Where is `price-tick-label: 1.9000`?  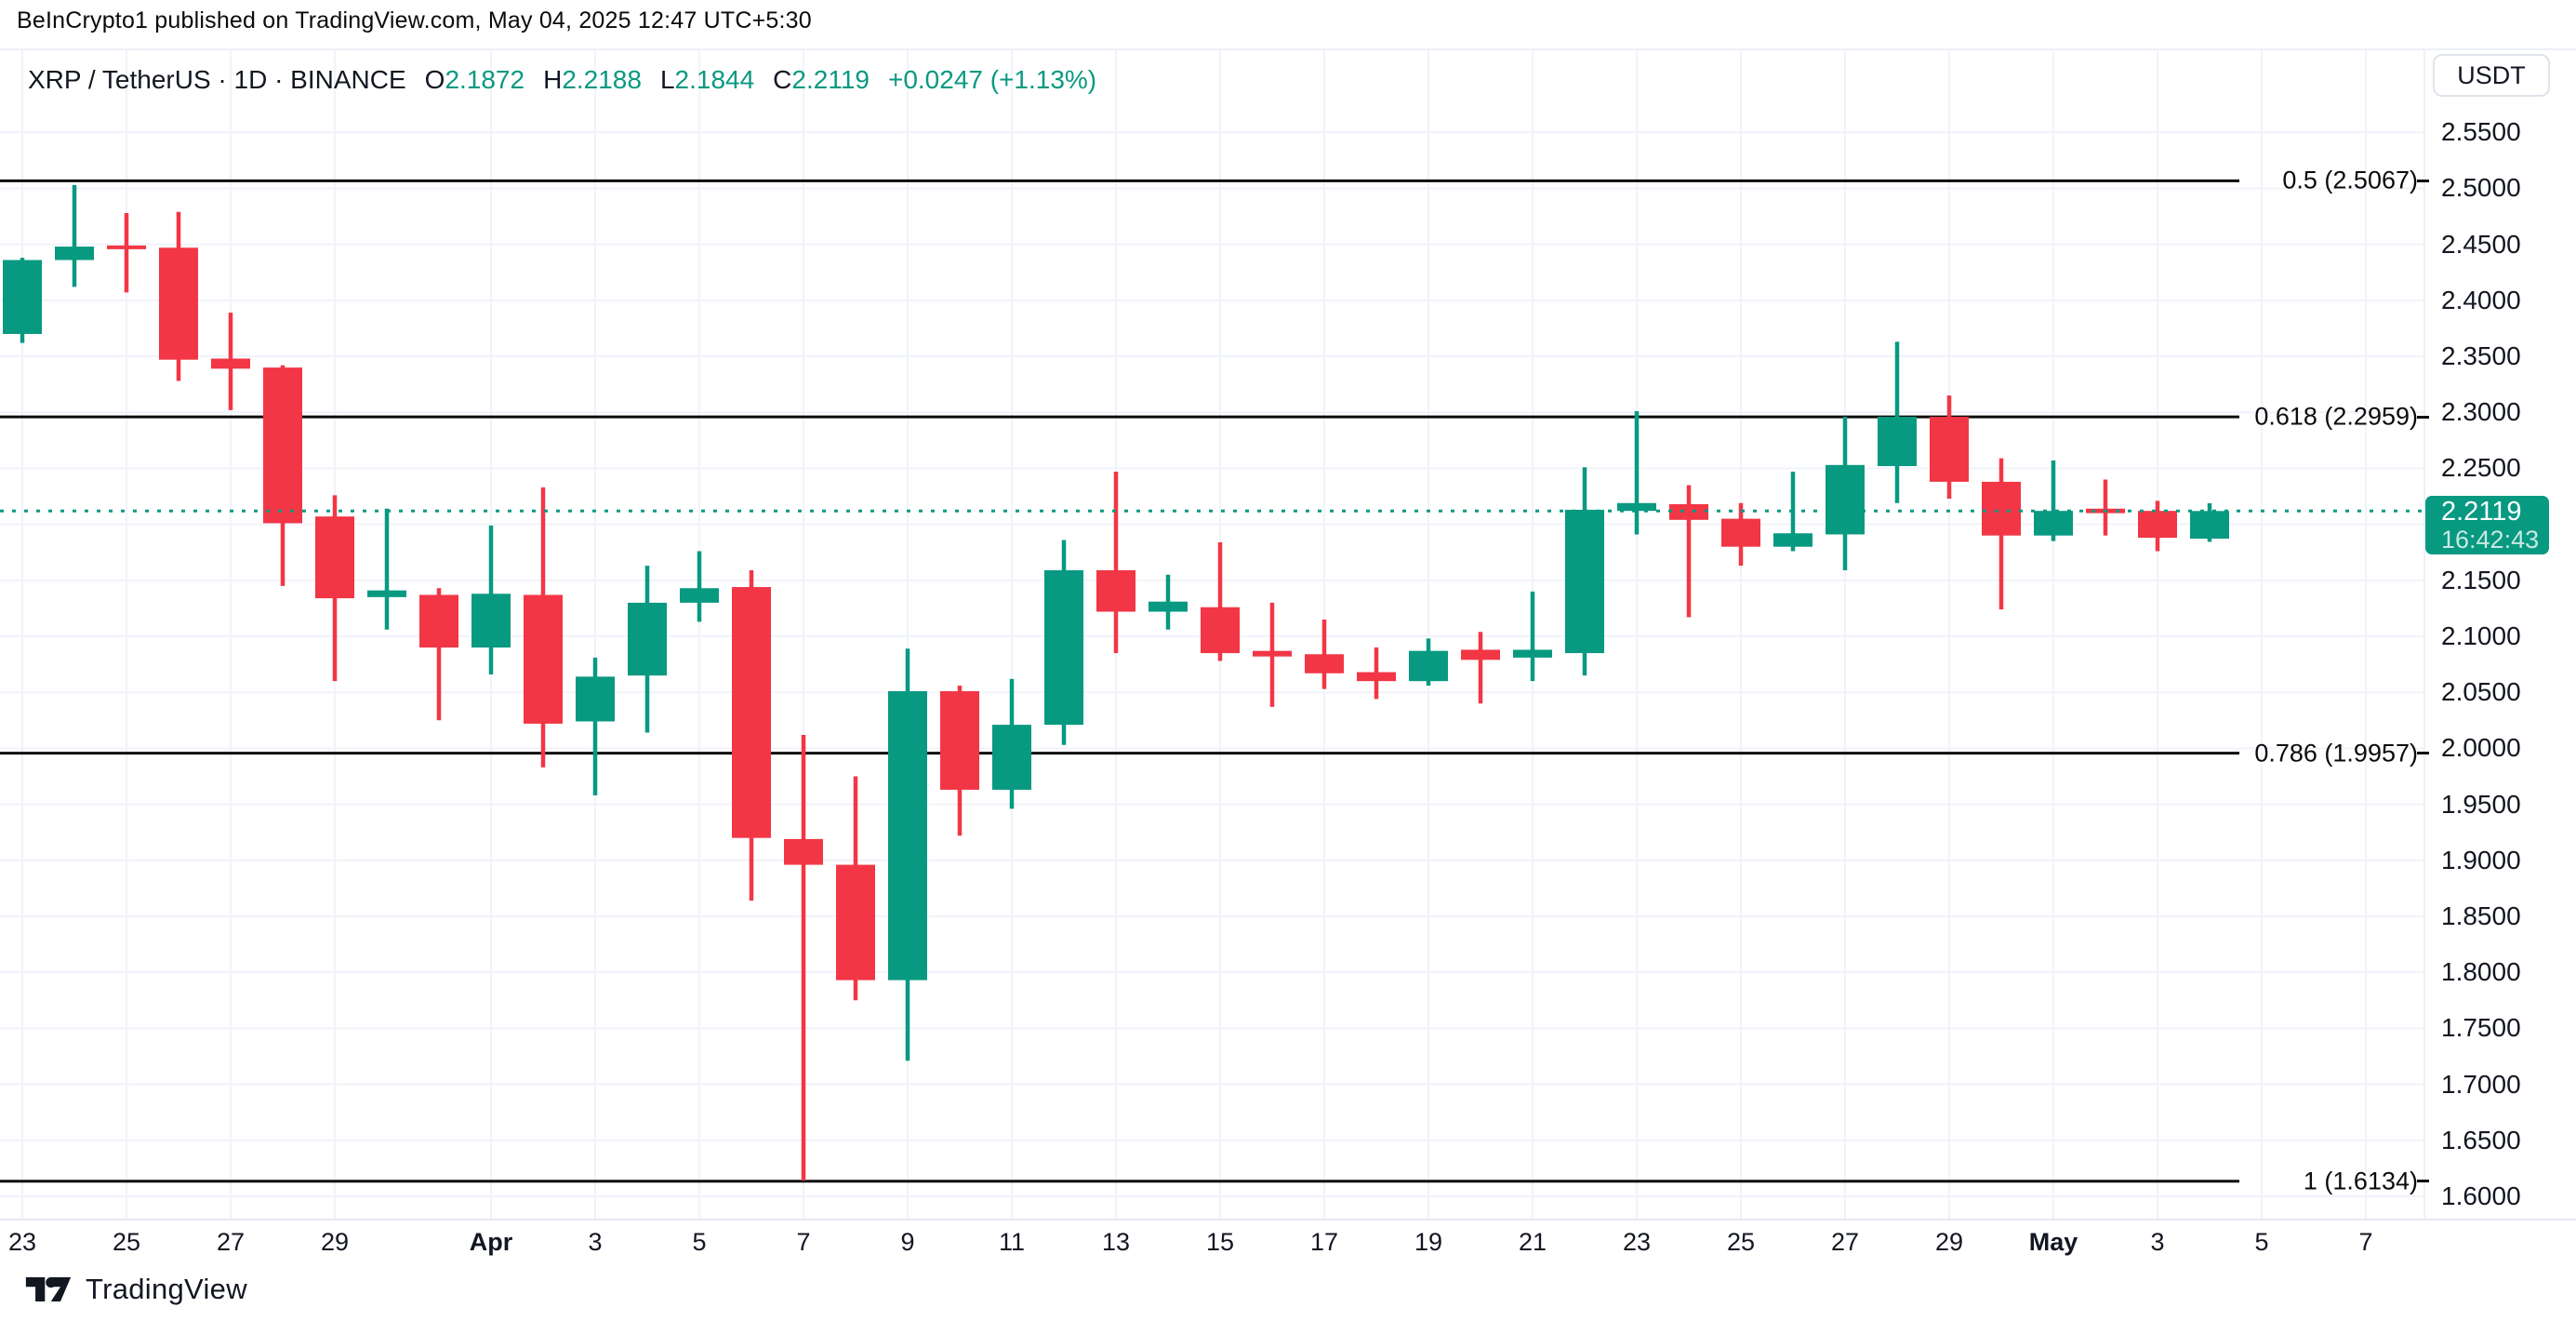 price-tick-label: 1.9000 is located at coordinates (2481, 859).